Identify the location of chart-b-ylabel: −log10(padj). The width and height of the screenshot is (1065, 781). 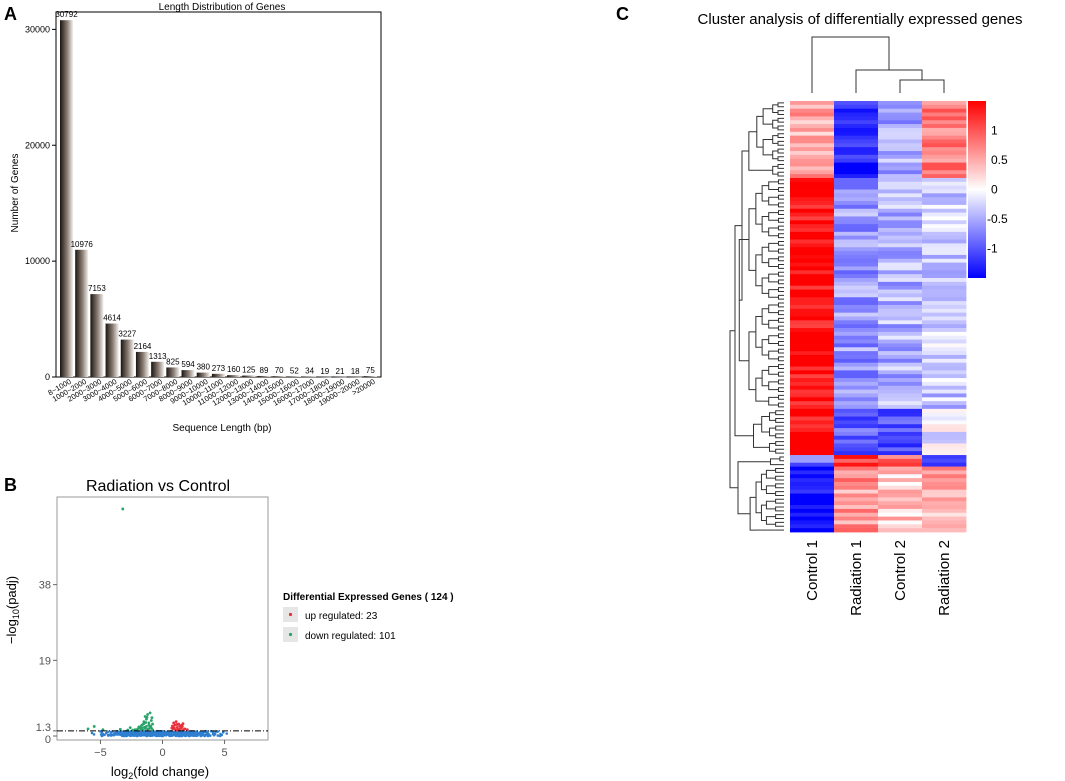
(12, 610).